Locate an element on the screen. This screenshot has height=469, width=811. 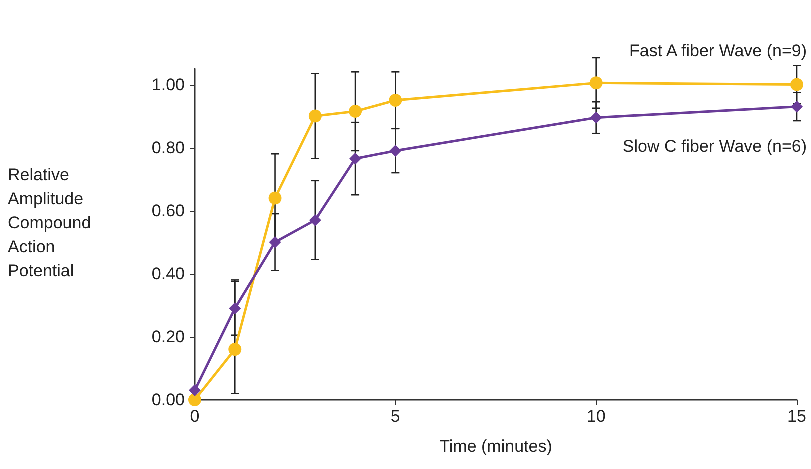
x-tick-label: 10 is located at coordinates (596, 416).